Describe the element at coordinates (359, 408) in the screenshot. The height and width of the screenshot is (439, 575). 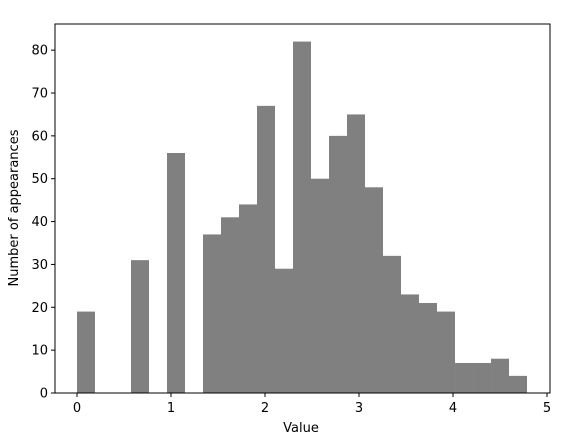
I see `x-tick-label: 3` at that location.